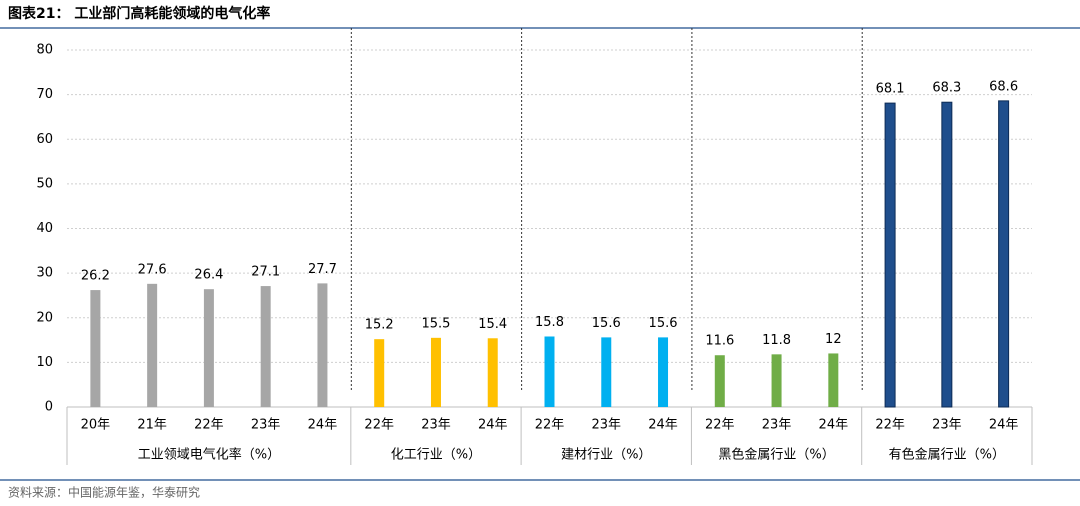 The width and height of the screenshot is (1080, 506). What do you see at coordinates (606, 455) in the screenshot?
I see `group-label: 建材行业（%）` at bounding box center [606, 455].